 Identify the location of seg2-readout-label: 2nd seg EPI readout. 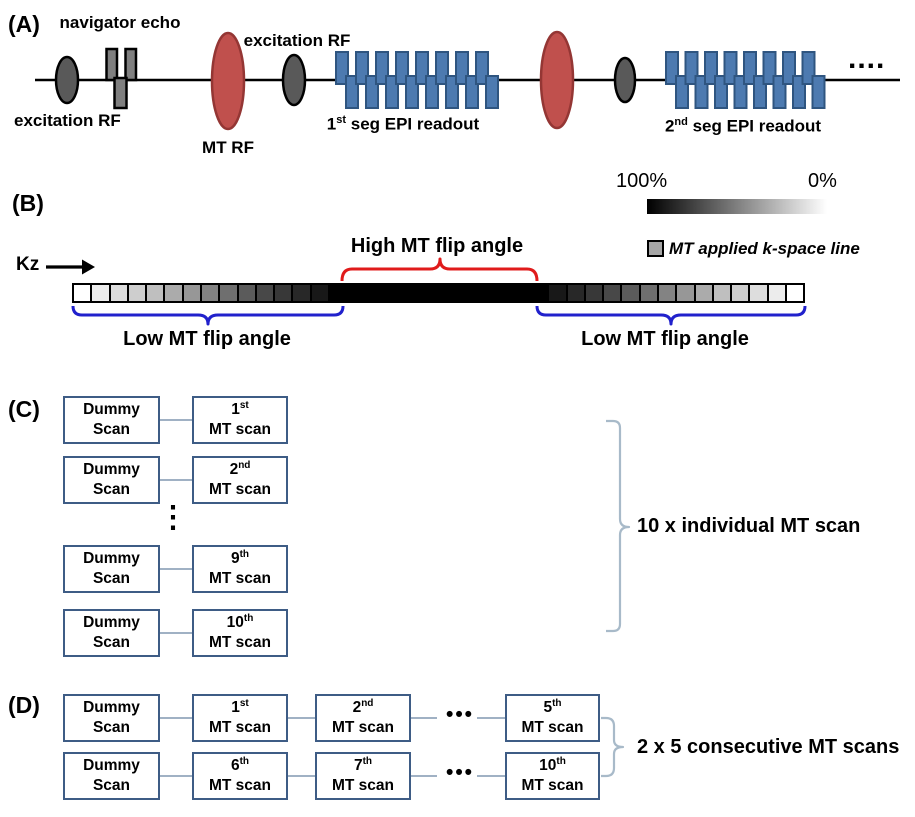
(743, 126).